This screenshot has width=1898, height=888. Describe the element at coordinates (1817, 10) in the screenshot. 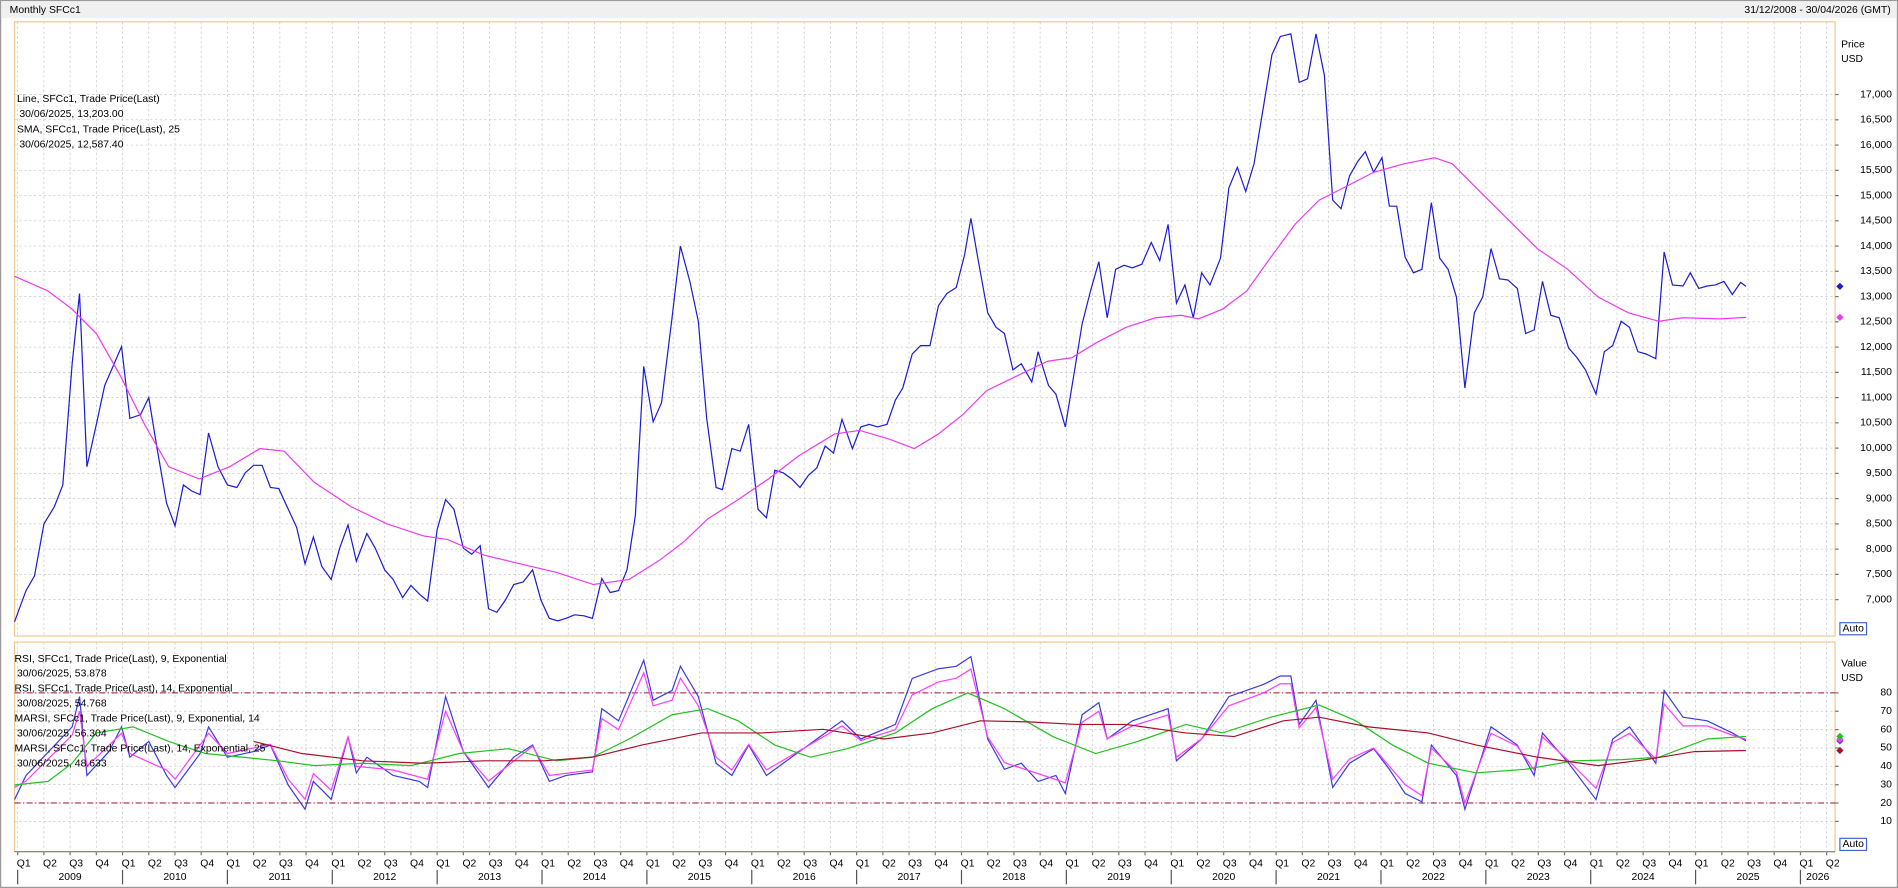

I see `header-range: 31/12/2008 - 30/04/2026 (GMT)` at that location.